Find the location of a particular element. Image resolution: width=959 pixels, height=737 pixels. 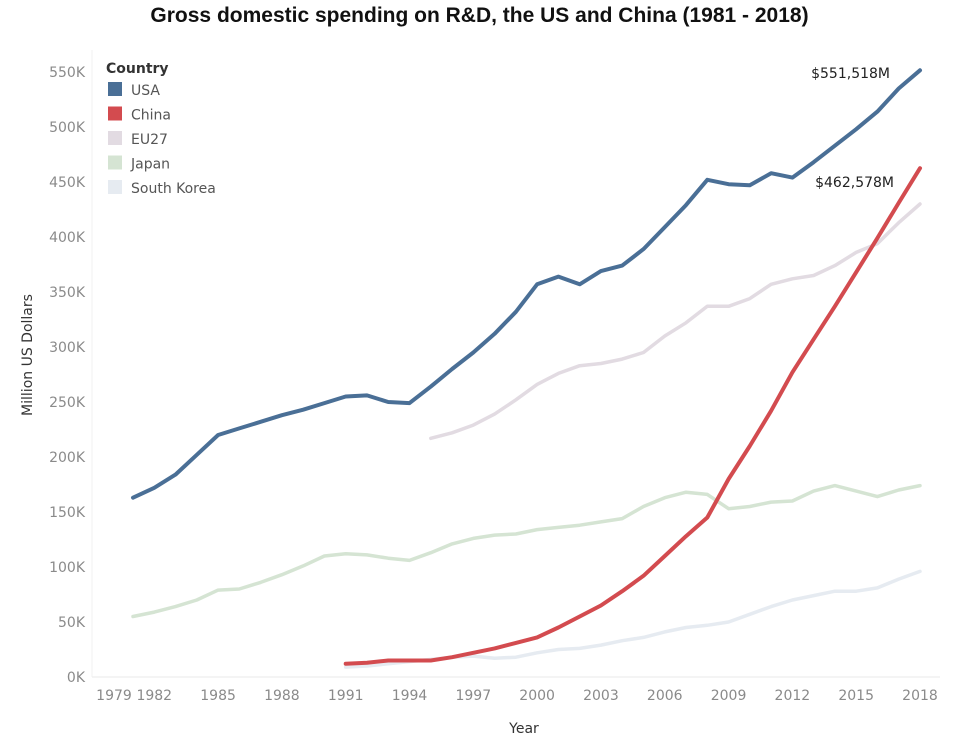

x-tick-label: 2015 is located at coordinates (856, 696).